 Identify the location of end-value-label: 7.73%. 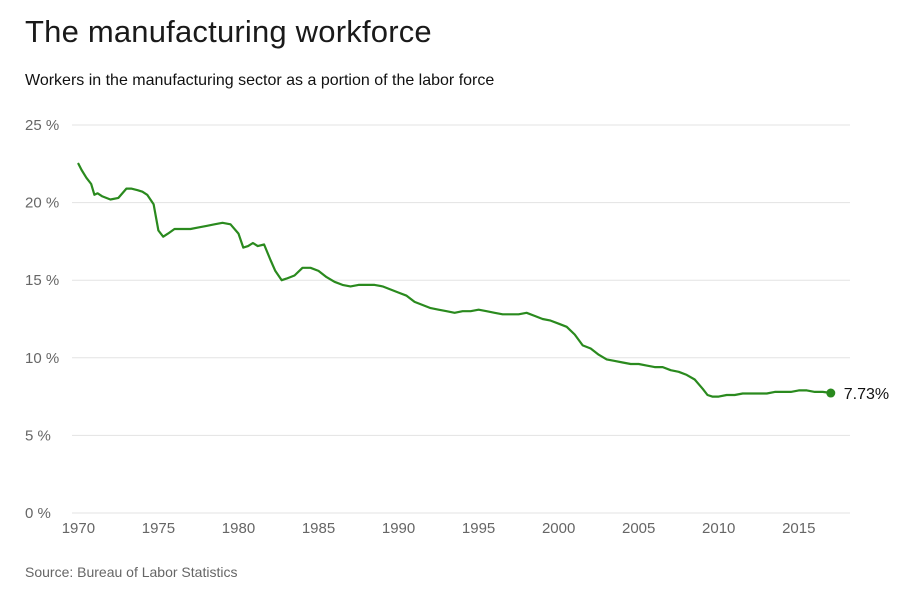
(866, 394).